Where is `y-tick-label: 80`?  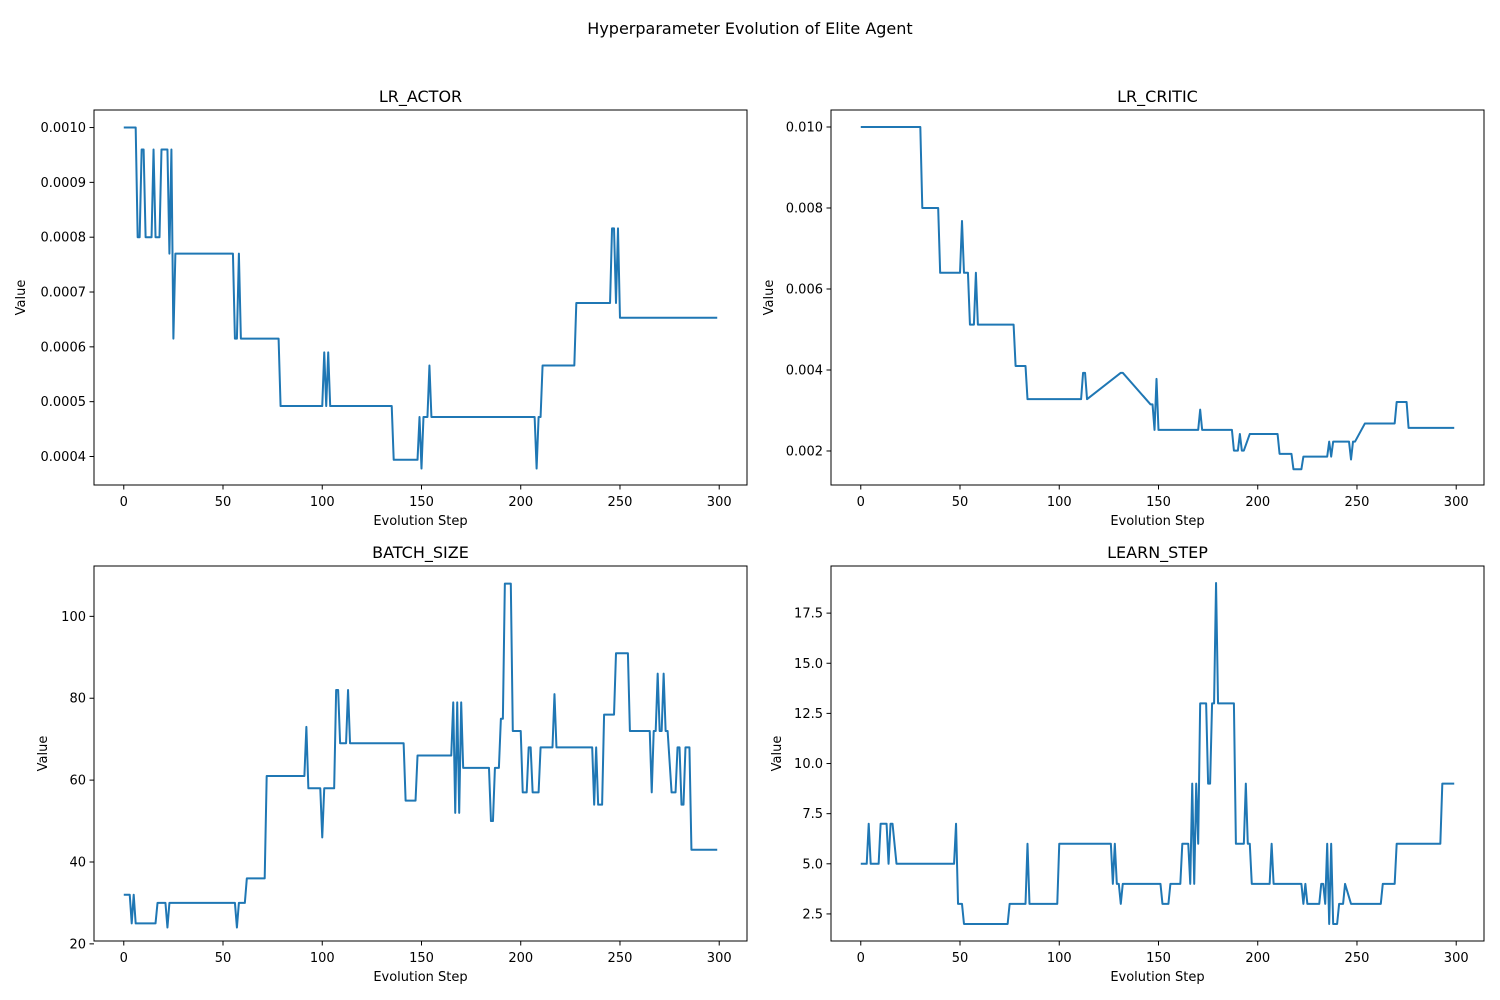
y-tick-label: 80 is located at coordinates (77, 699).